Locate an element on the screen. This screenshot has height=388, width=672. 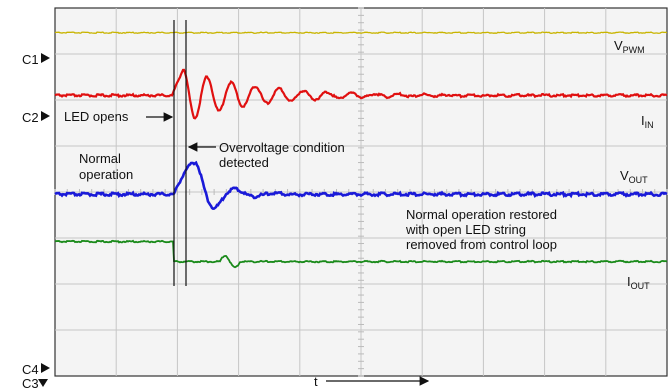
annotation-restored-line2: with open LED string is located at coordinates (465, 229).